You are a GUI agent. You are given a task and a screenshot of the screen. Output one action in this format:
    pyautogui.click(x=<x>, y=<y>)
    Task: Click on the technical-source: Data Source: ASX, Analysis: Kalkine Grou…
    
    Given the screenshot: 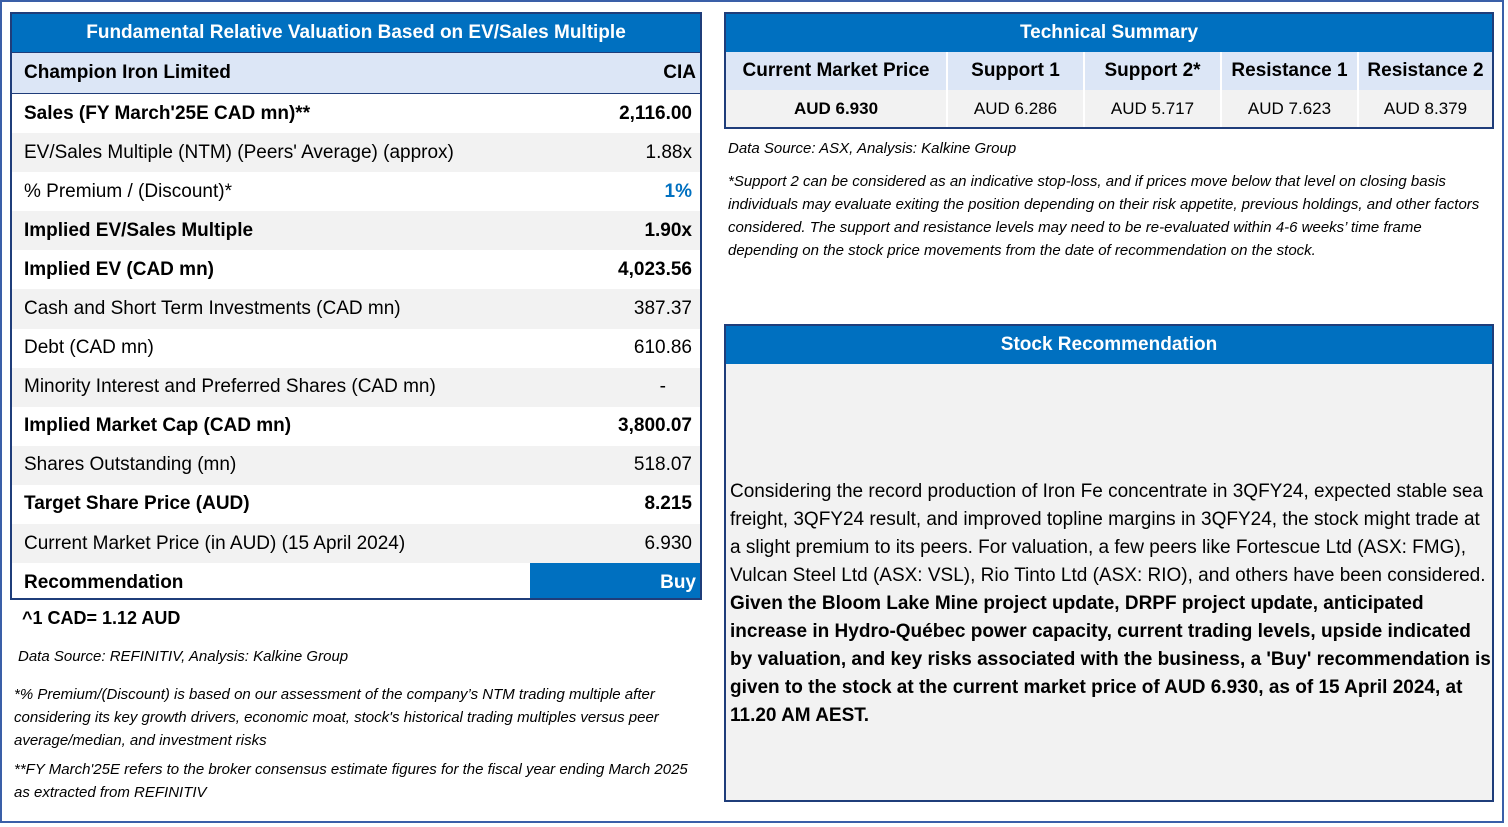 What is the action you would take?
    pyautogui.click(x=872, y=148)
    